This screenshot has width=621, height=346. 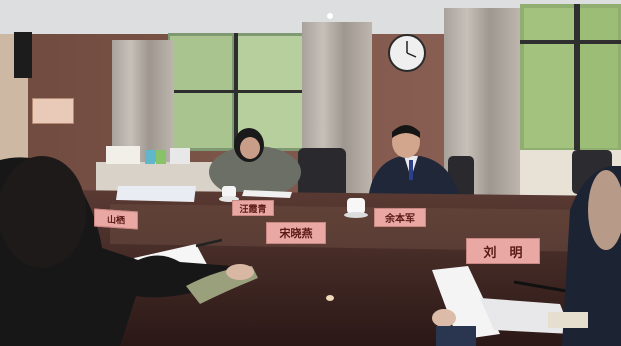 I want to click on speaker-icon, so click(x=23, y=55).